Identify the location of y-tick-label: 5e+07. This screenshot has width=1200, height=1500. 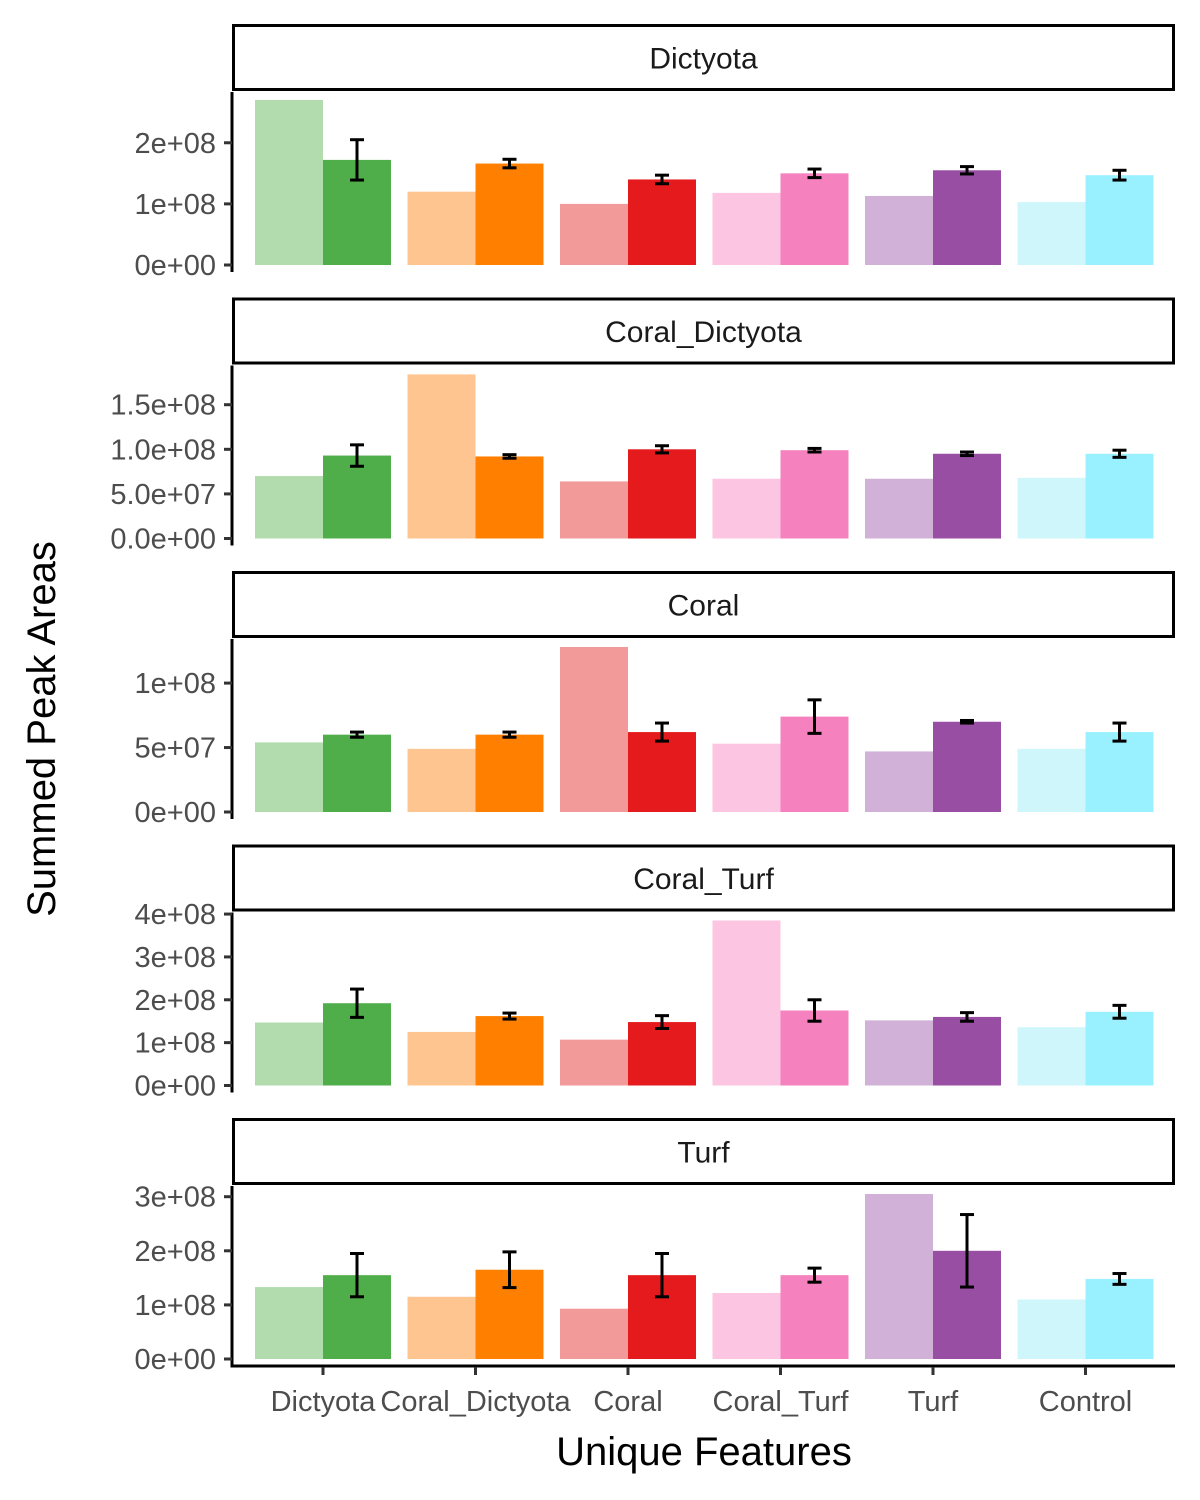
(175, 749).